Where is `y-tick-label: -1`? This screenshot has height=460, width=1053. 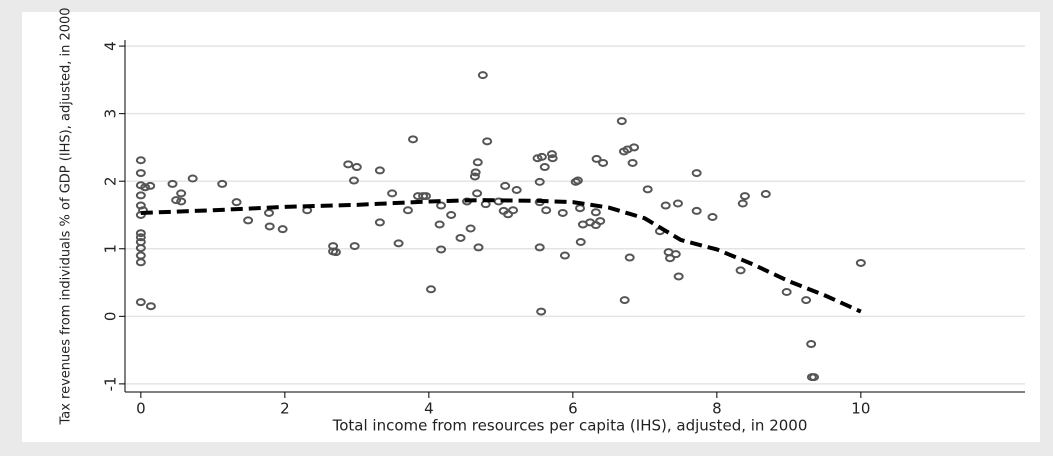 y-tick-label: -1 is located at coordinates (111, 383).